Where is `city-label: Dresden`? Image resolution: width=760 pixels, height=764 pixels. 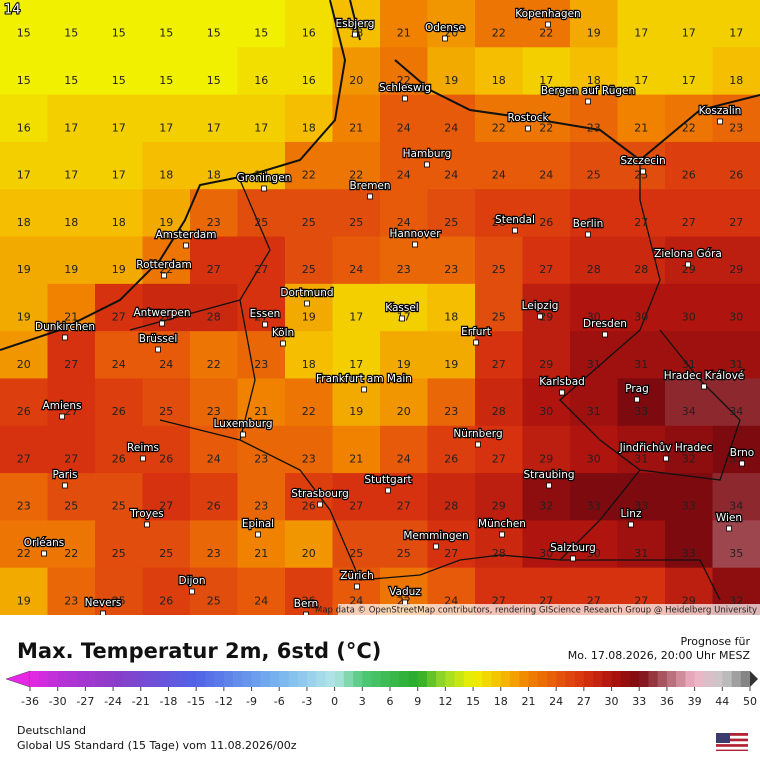
city-label: Dresden is located at coordinates (605, 324).